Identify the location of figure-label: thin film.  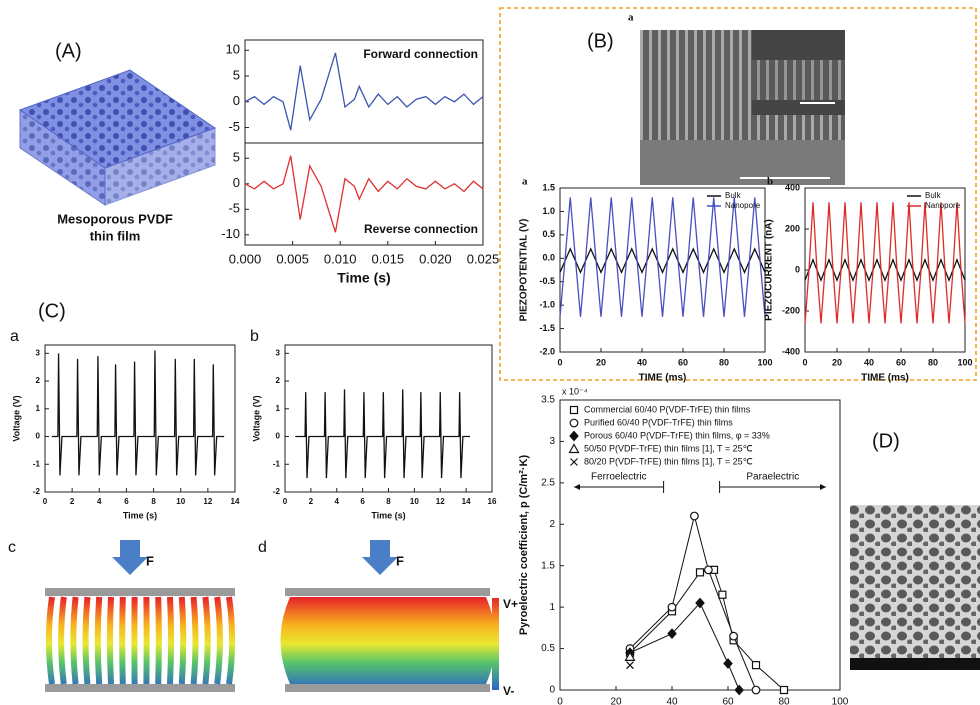
(115, 235).